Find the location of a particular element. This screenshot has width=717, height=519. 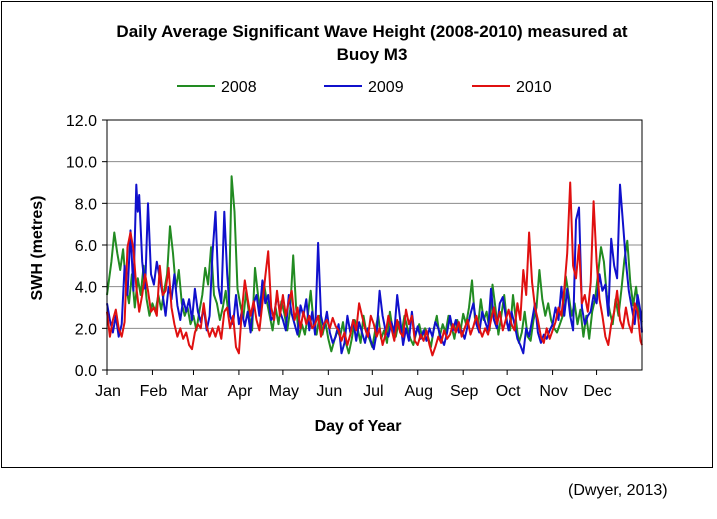

y-axis-ticks: 0.0 2.0 4.0 6.0 8.0 10.0 12.0 is located at coordinates (86, 246).